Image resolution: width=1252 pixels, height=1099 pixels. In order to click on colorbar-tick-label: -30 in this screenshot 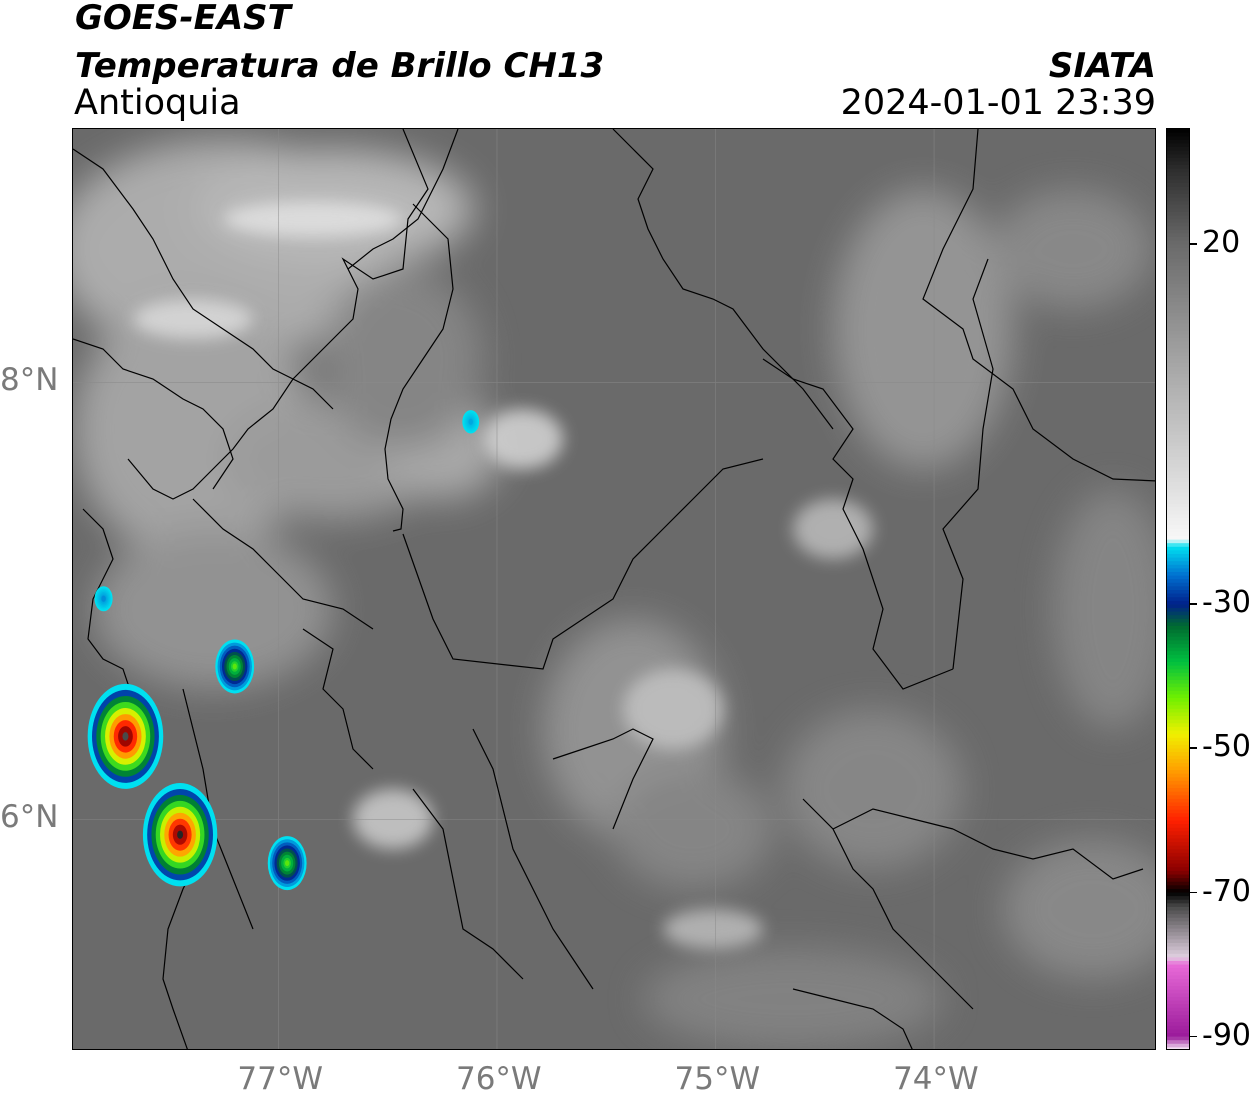, I will do `click(1226, 603)`.